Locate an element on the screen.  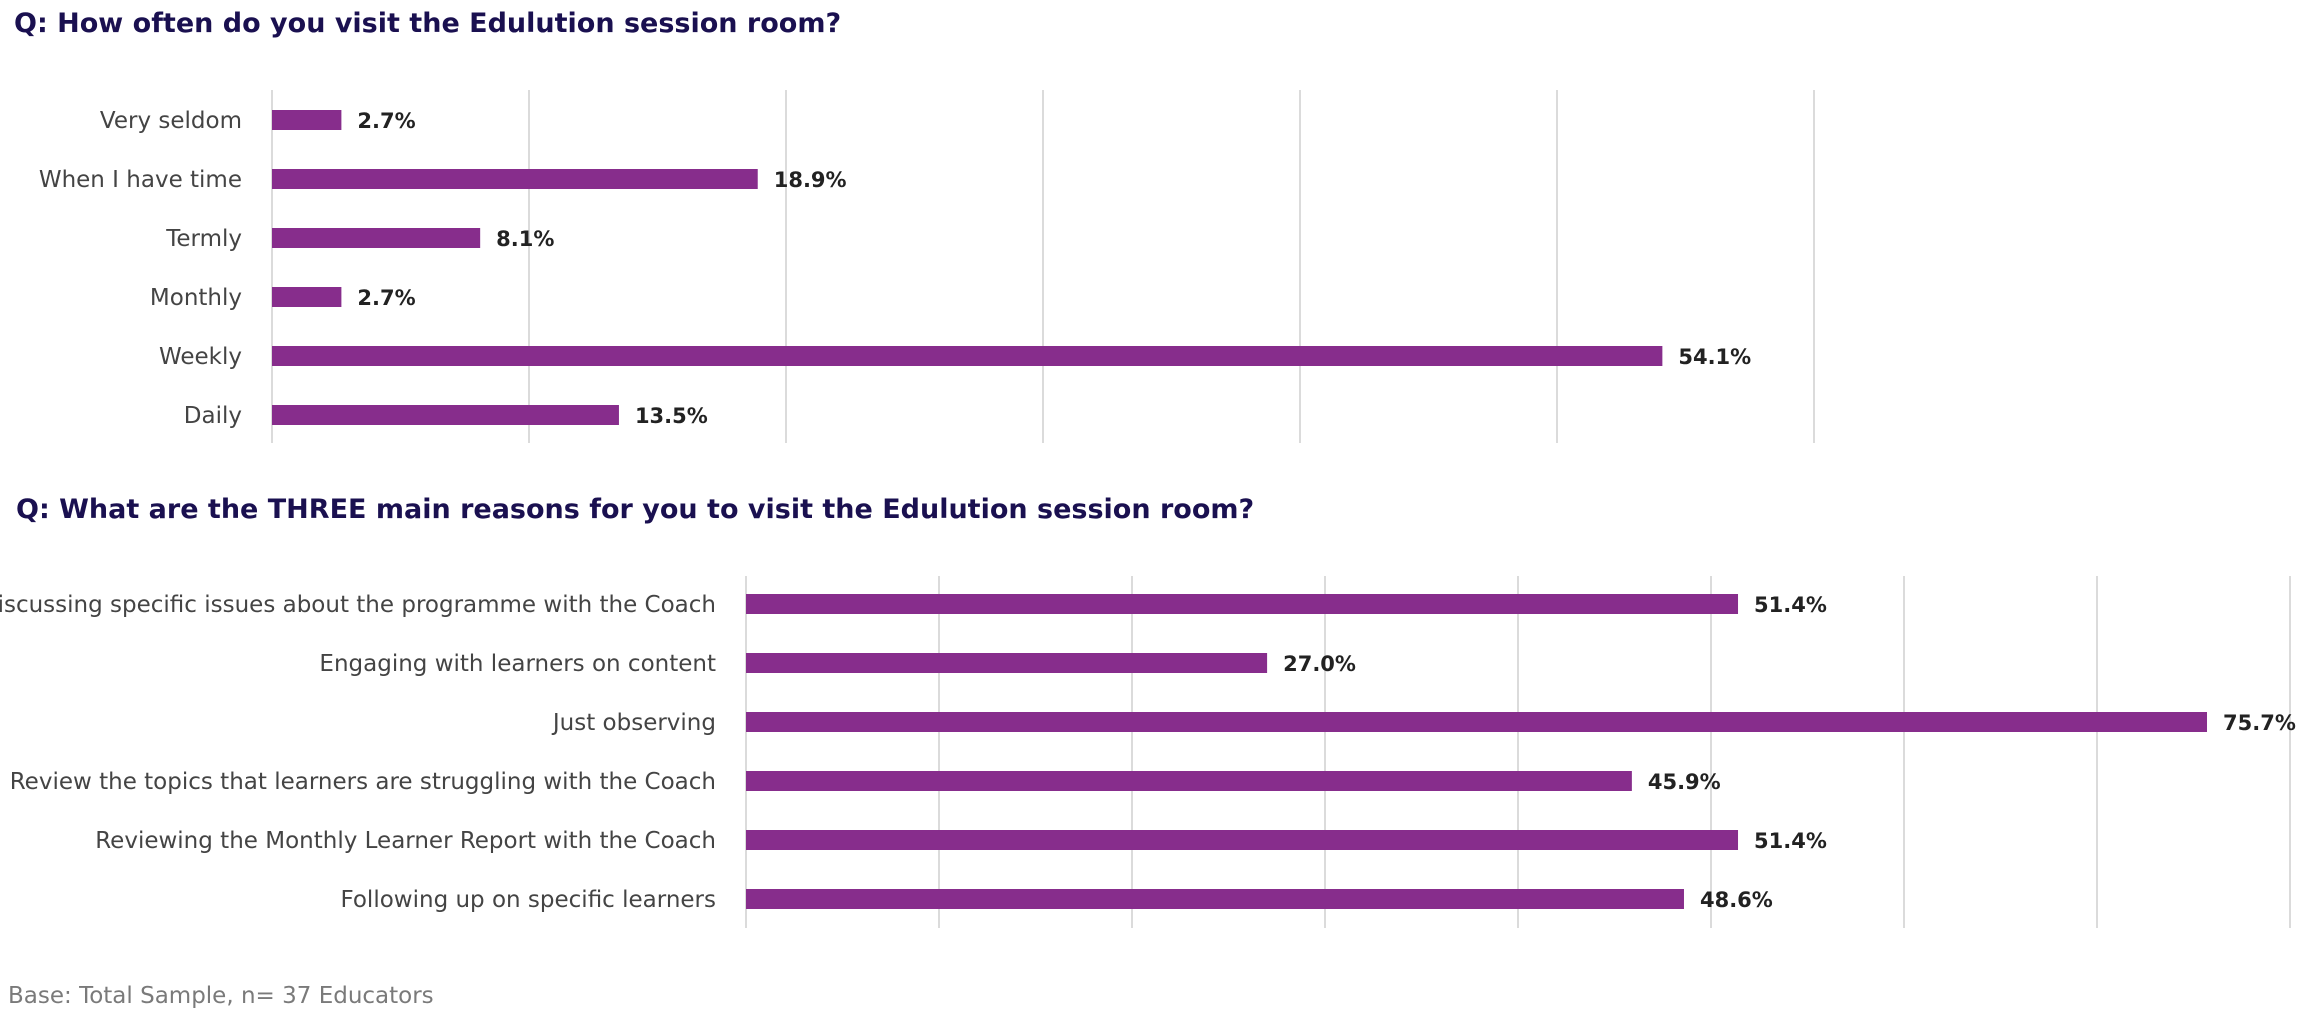
chart1-category-label: Monthly is located at coordinates (196, 298).